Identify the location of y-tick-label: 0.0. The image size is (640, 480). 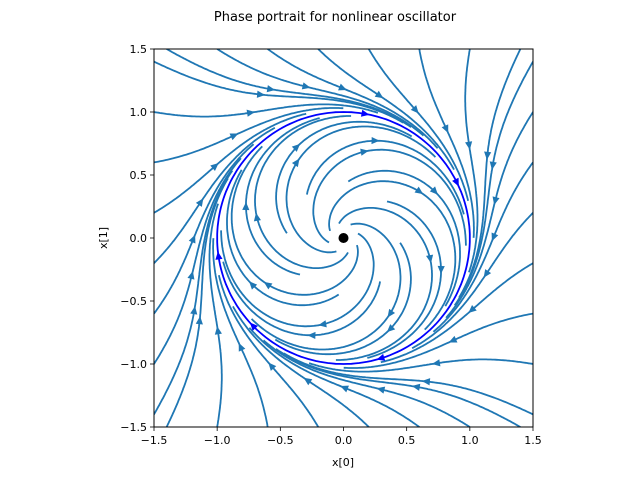
(139, 238).